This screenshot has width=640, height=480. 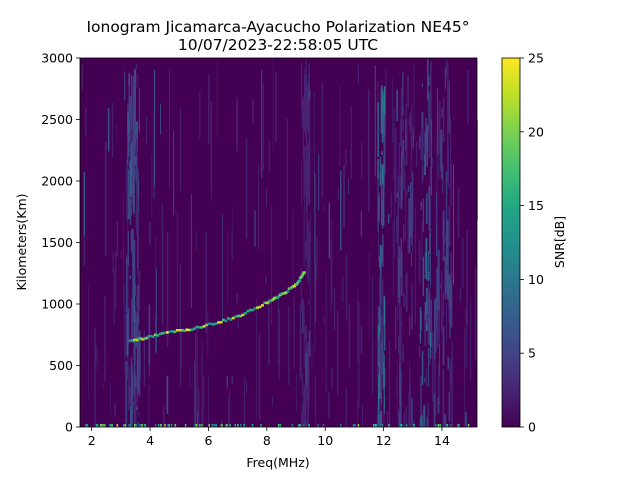 I want to click on colorbar-tick-label: 20, so click(x=536, y=131).